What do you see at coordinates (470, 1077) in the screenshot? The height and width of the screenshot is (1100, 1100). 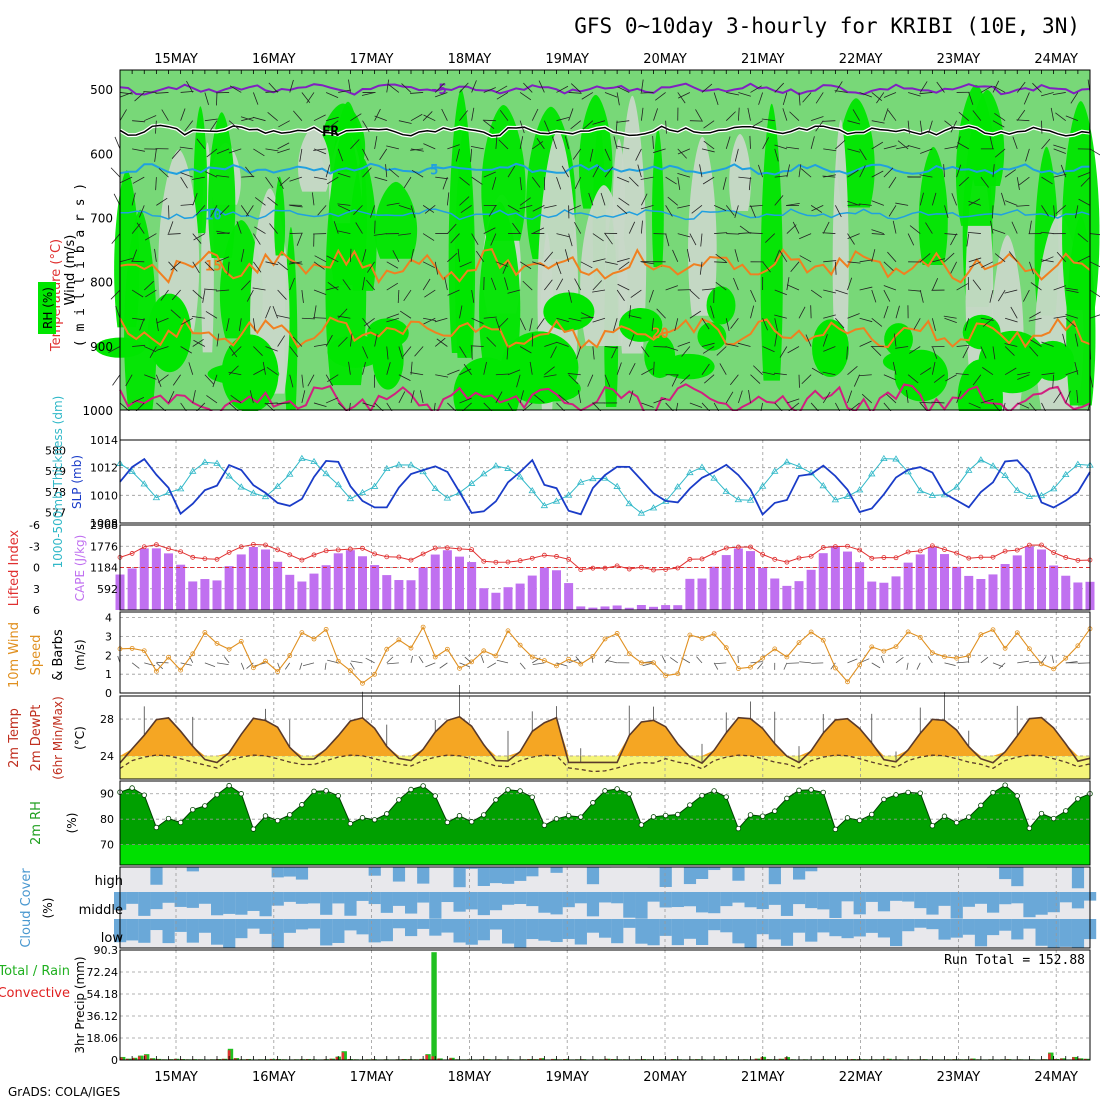 I see `date-tick-bottom-18MAY: 18MAY` at bounding box center [470, 1077].